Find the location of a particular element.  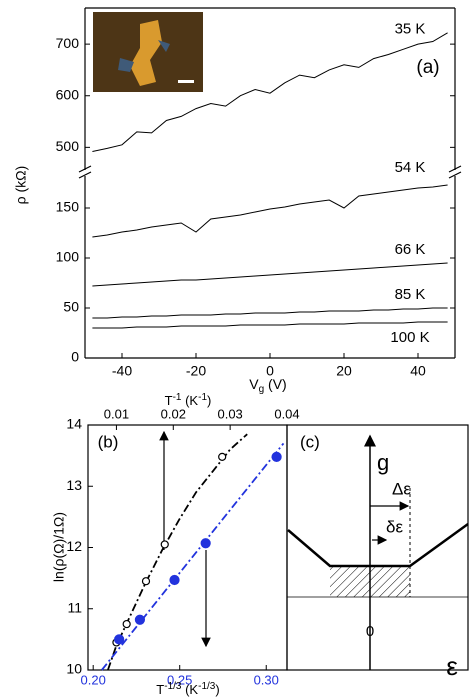

panel-b-arrows is located at coordinates (185, 539).